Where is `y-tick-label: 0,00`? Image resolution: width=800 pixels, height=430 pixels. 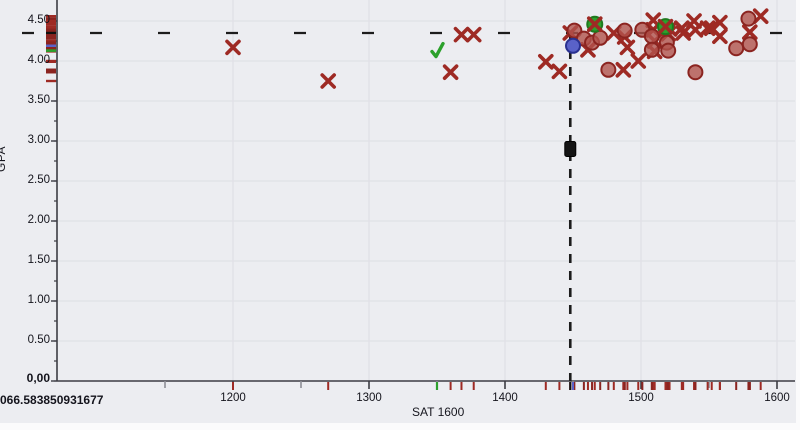
y-tick-label: 0,00 is located at coordinates (38, 378).